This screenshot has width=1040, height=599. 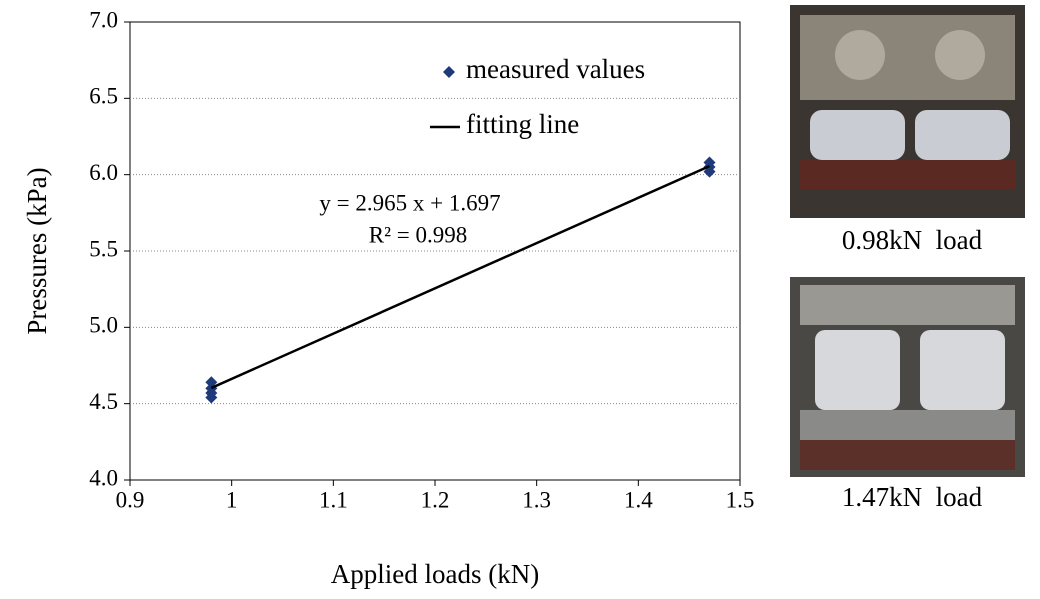 I want to click on legend-label: fitting line, so click(x=522, y=124).